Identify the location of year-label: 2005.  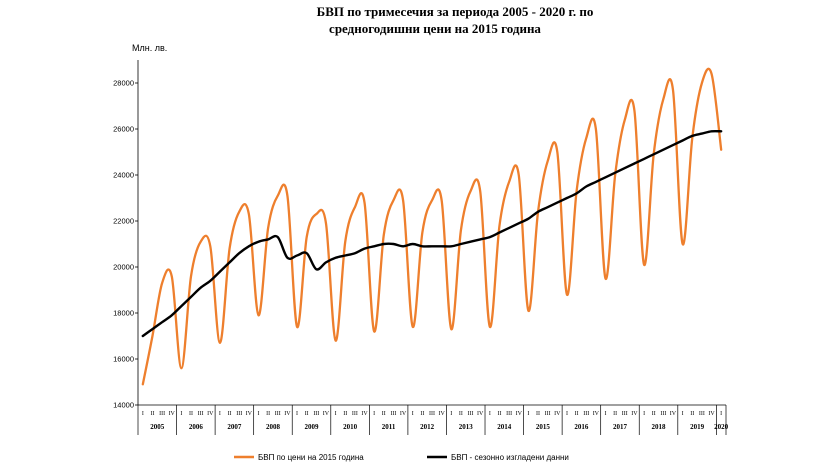
(157, 427).